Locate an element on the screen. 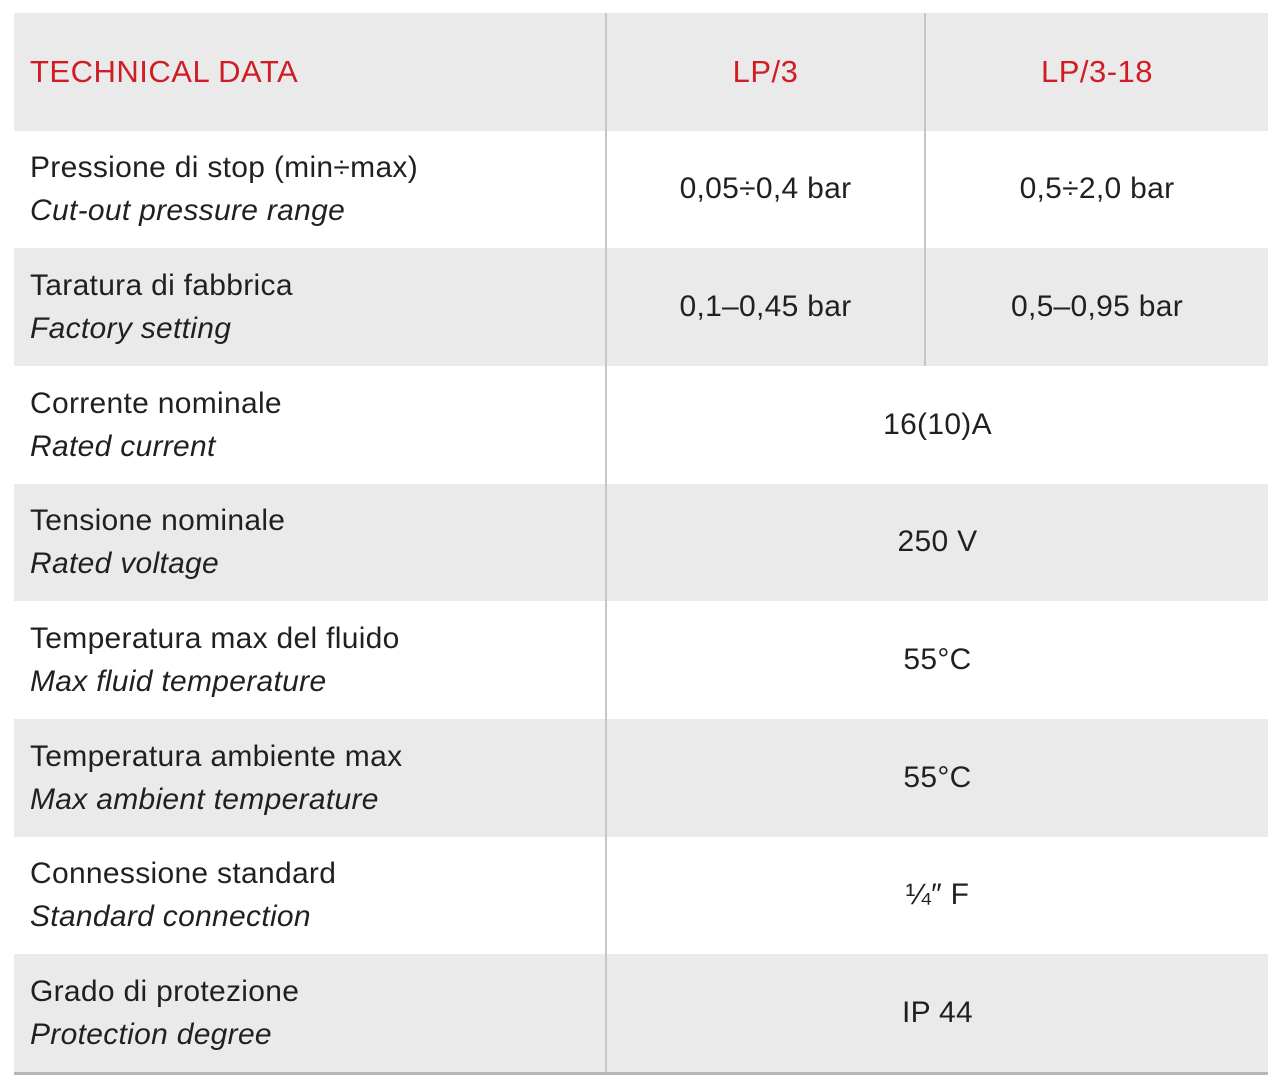 This screenshot has width=1280, height=1085. table-title: TECHNICAL DATA is located at coordinates (164, 71).